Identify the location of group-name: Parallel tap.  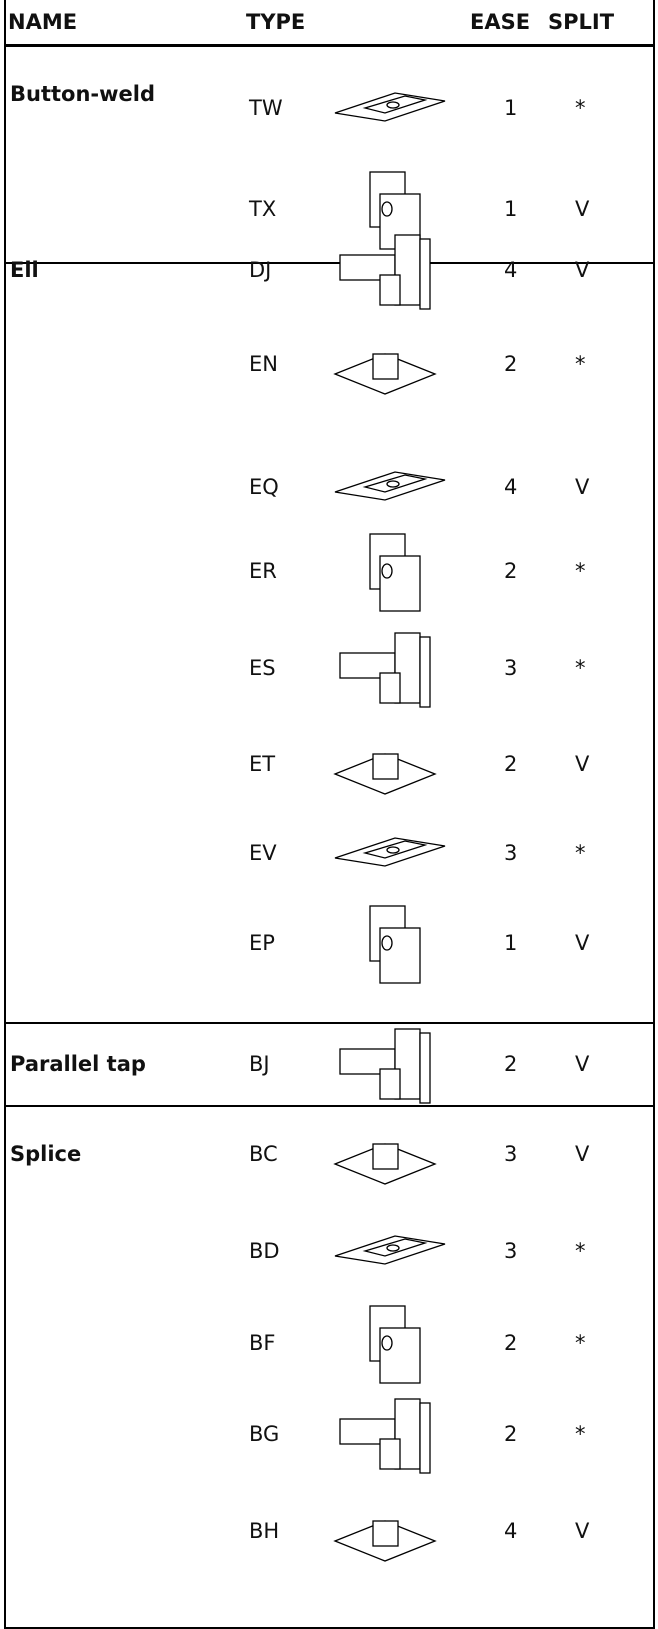
(78, 1064).